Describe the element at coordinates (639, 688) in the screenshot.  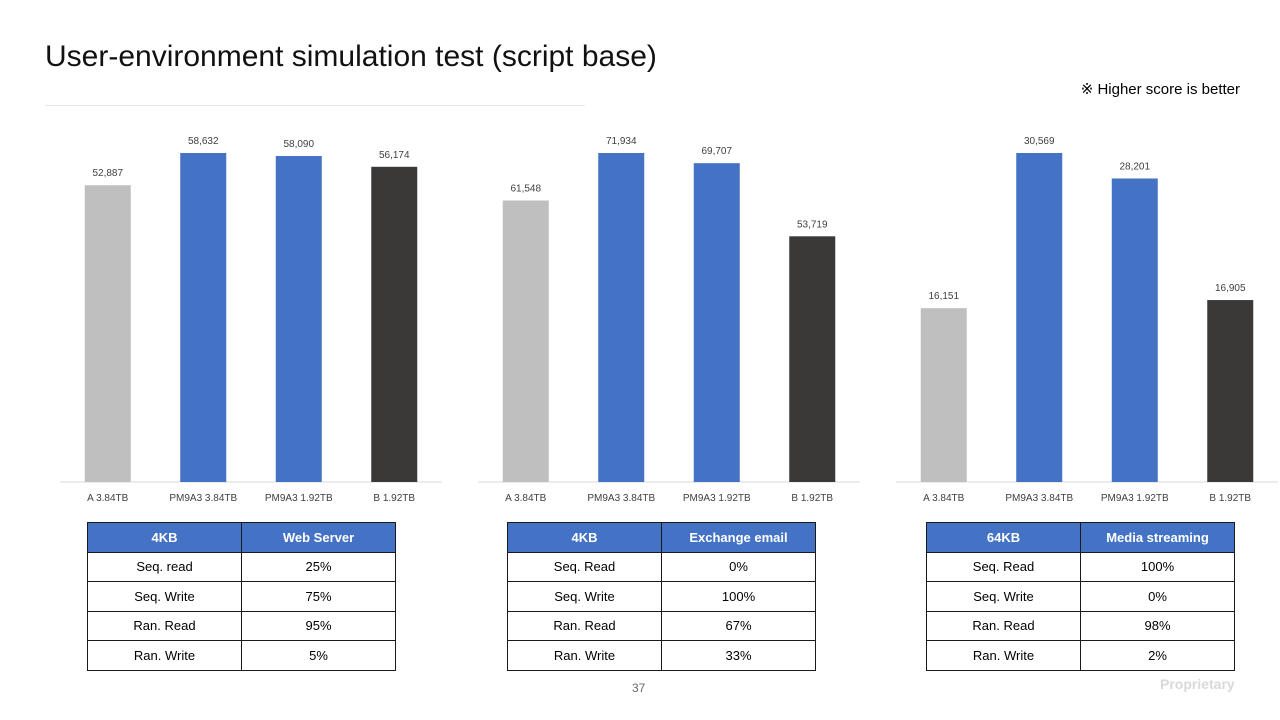
I see `page-number: 37` at that location.